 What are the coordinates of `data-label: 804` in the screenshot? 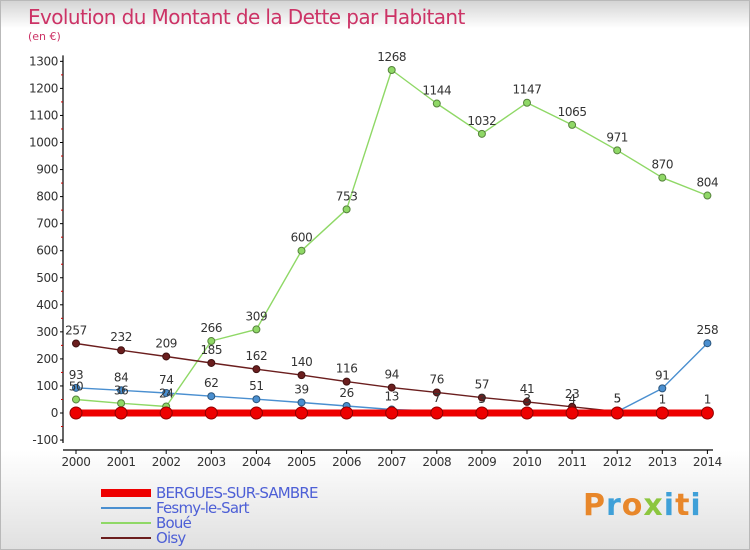 It's located at (708, 183).